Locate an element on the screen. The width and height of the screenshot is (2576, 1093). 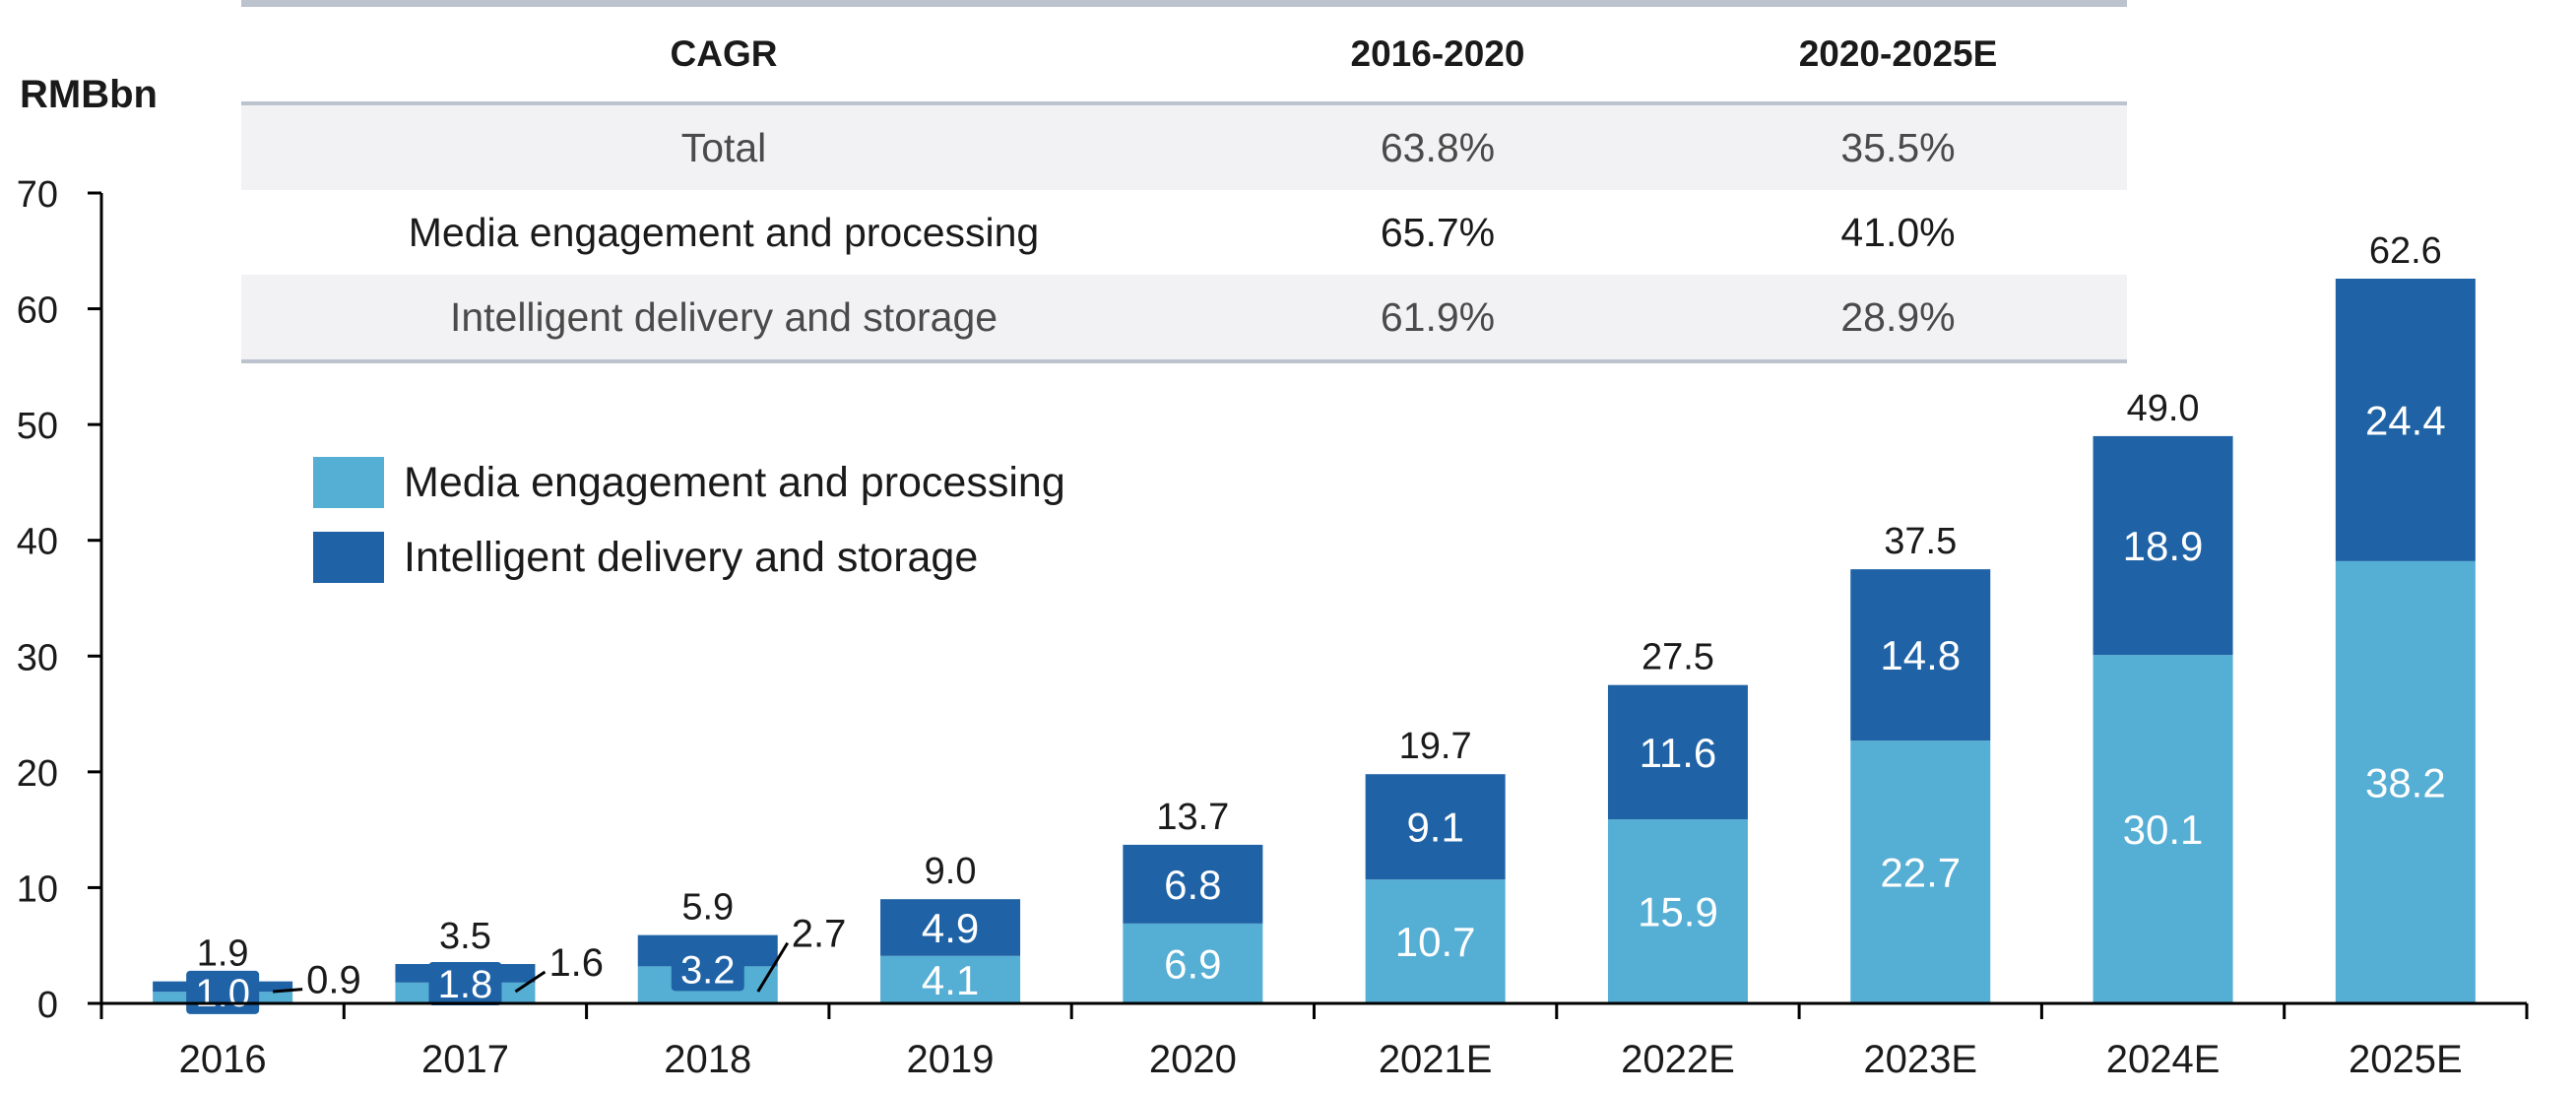
data-label-media: 3.2 is located at coordinates (708, 970).